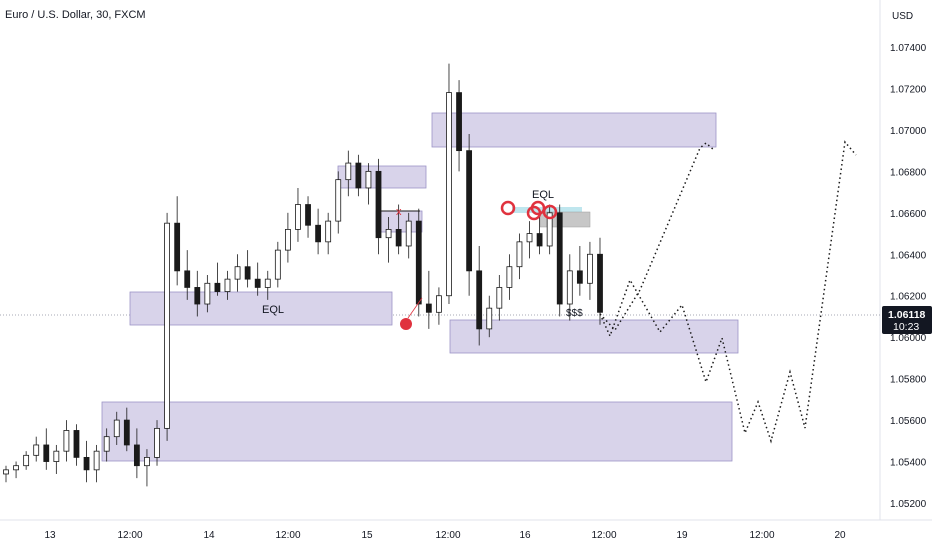 The height and width of the screenshot is (555, 932). I want to click on x-tick-label: 13, so click(50, 535).